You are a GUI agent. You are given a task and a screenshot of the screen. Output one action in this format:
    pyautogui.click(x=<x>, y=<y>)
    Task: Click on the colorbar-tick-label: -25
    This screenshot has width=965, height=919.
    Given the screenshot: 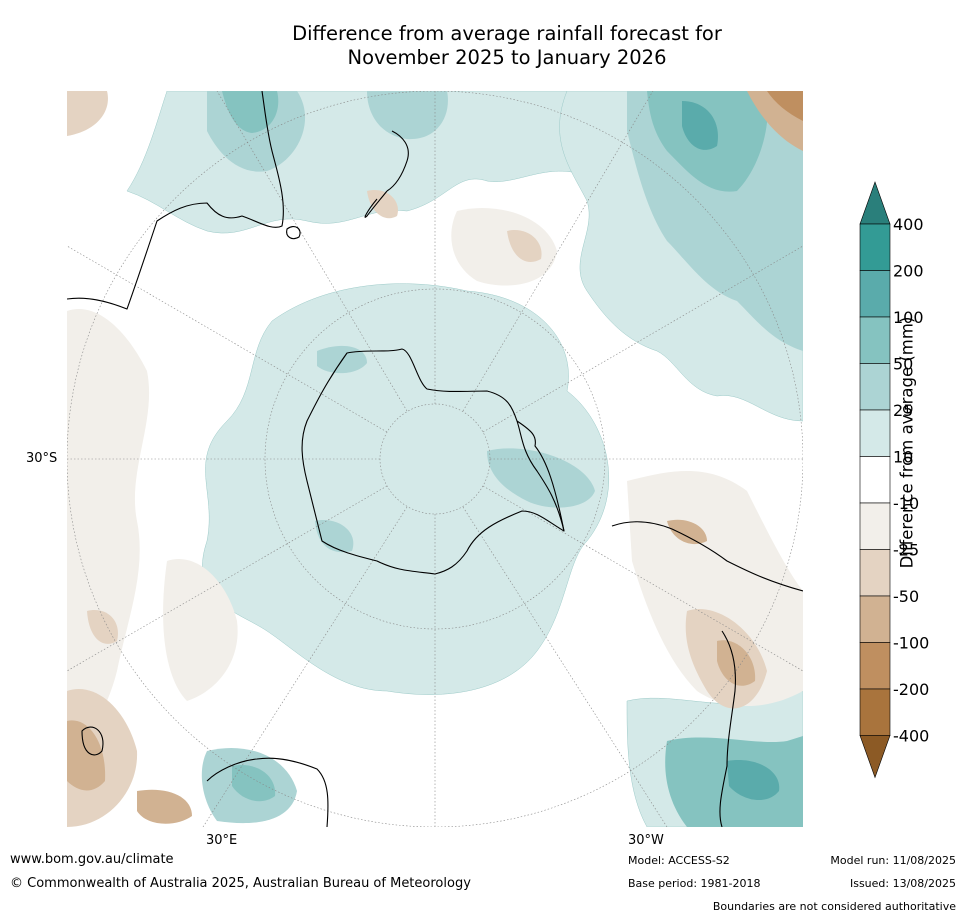 What is the action you would take?
    pyautogui.click(x=906, y=550)
    